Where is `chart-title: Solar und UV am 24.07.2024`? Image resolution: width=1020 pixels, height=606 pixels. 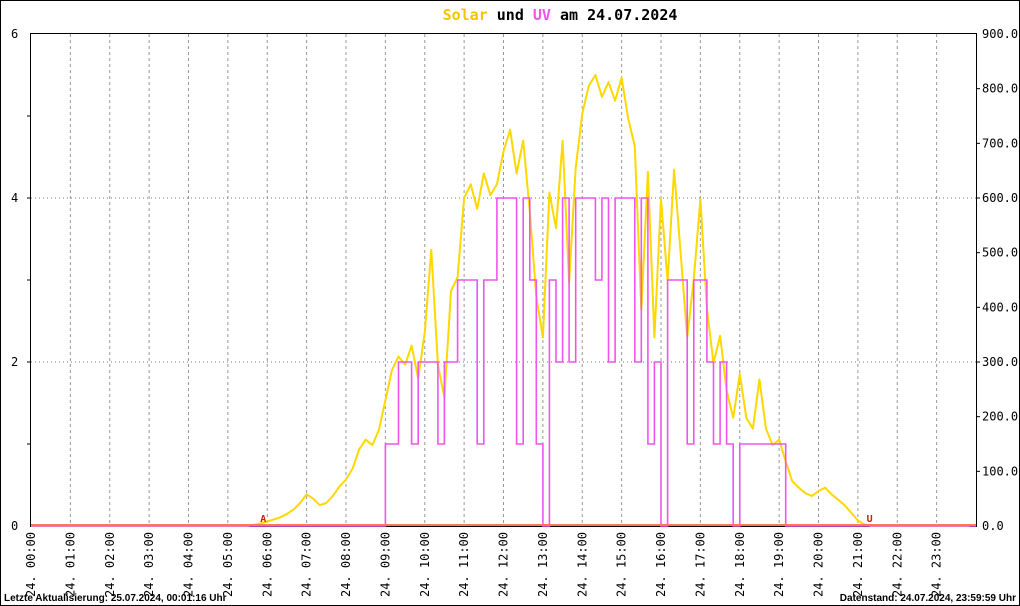
chart-title: Solar und UV am 24.07.2024 is located at coordinates (560, 15).